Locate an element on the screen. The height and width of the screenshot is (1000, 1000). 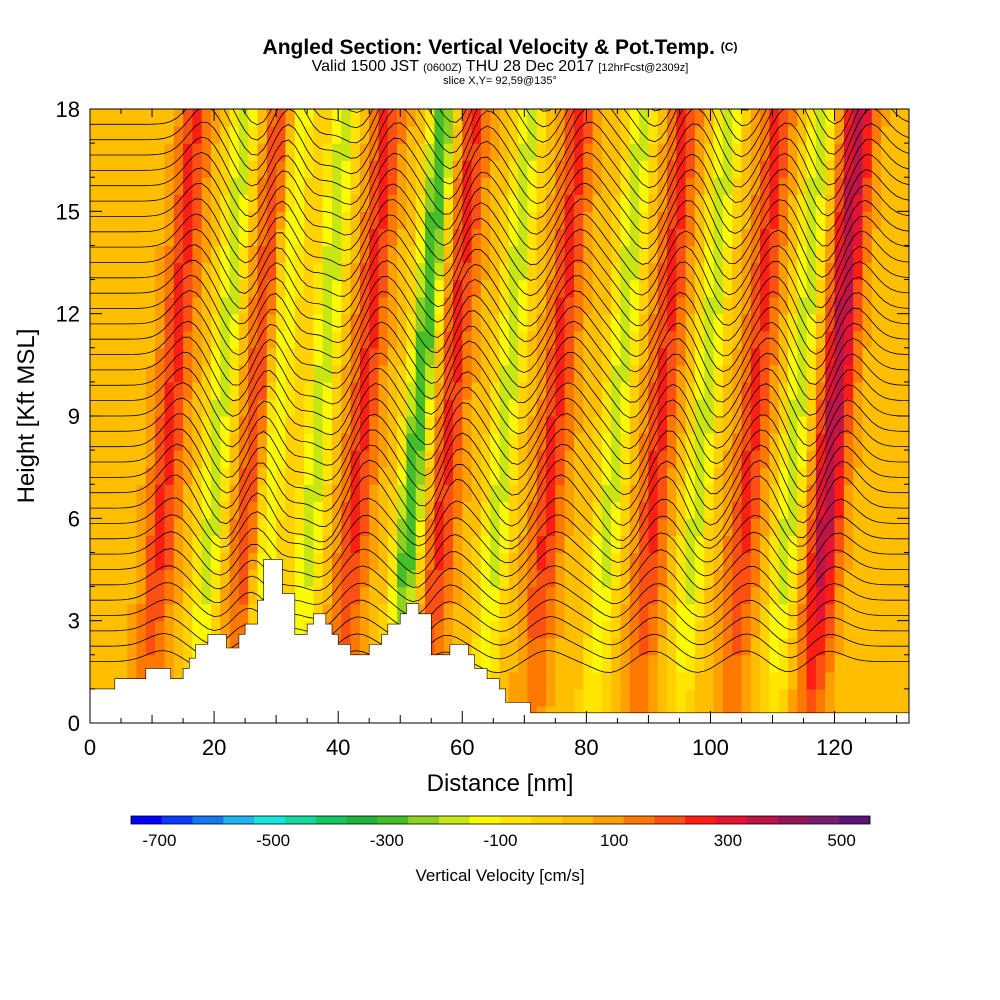
colorbar-swatch is located at coordinates (793, 820).